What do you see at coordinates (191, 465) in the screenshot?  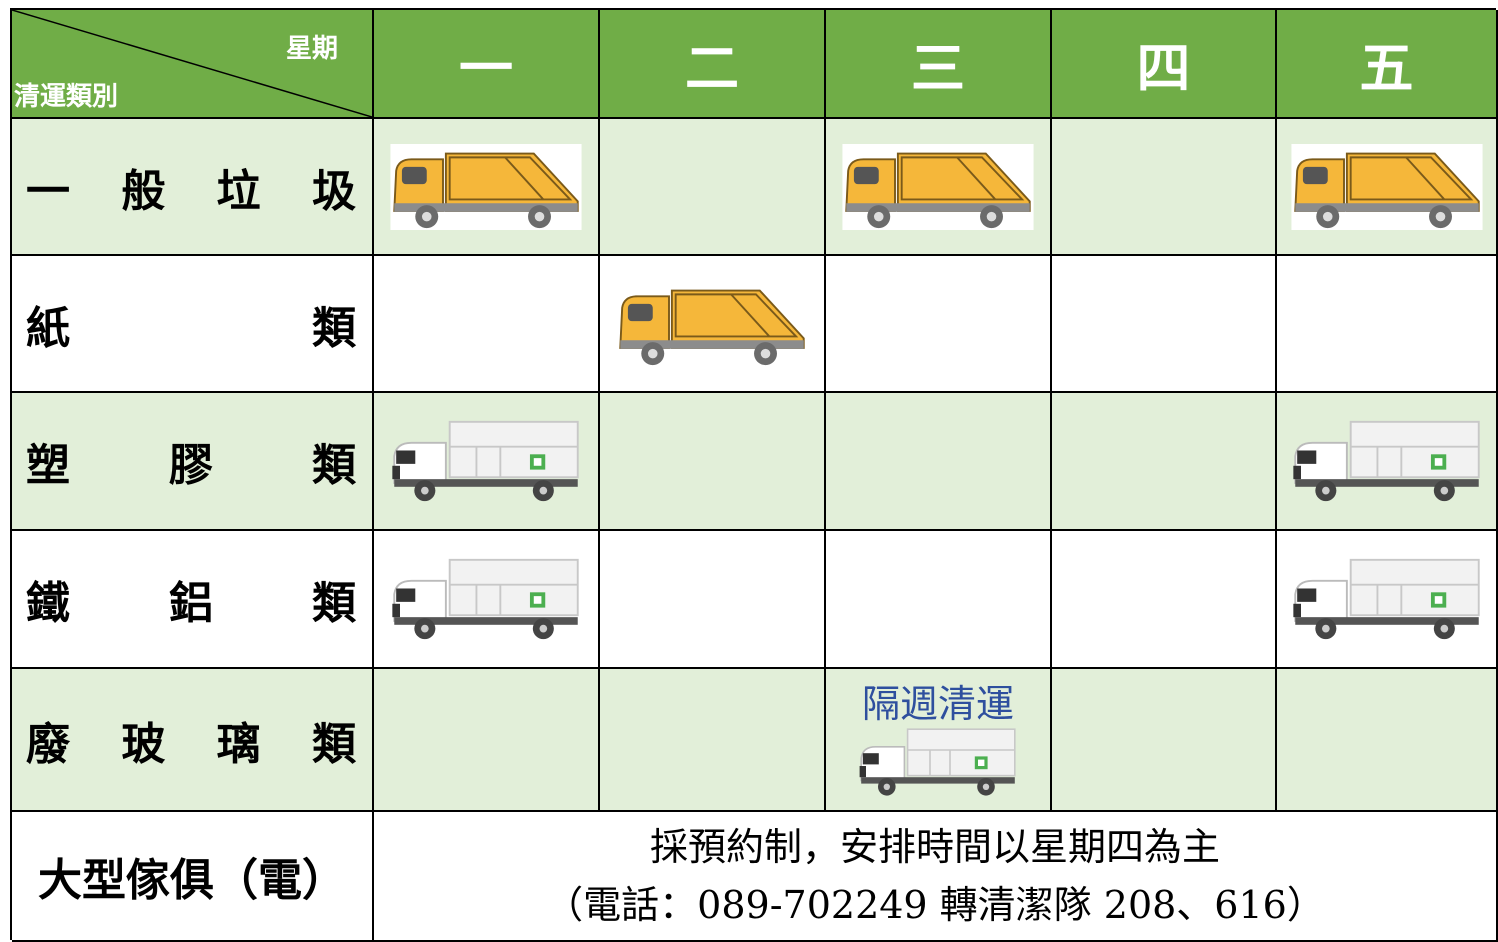 I see `label-char: 膠` at bounding box center [191, 465].